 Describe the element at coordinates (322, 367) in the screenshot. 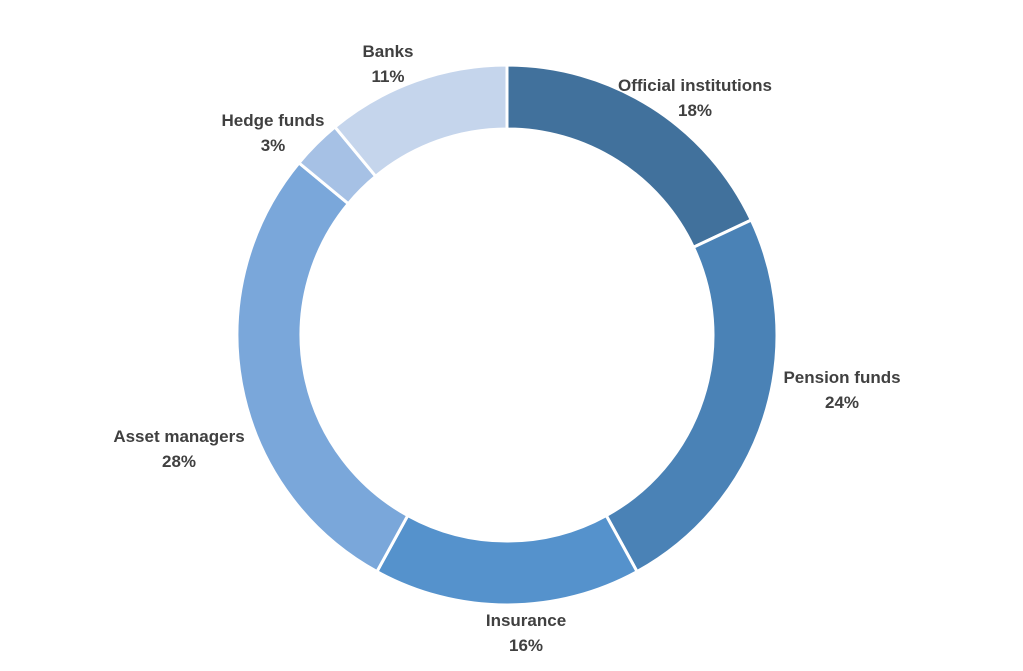

I see `slice-asset-managers` at that location.